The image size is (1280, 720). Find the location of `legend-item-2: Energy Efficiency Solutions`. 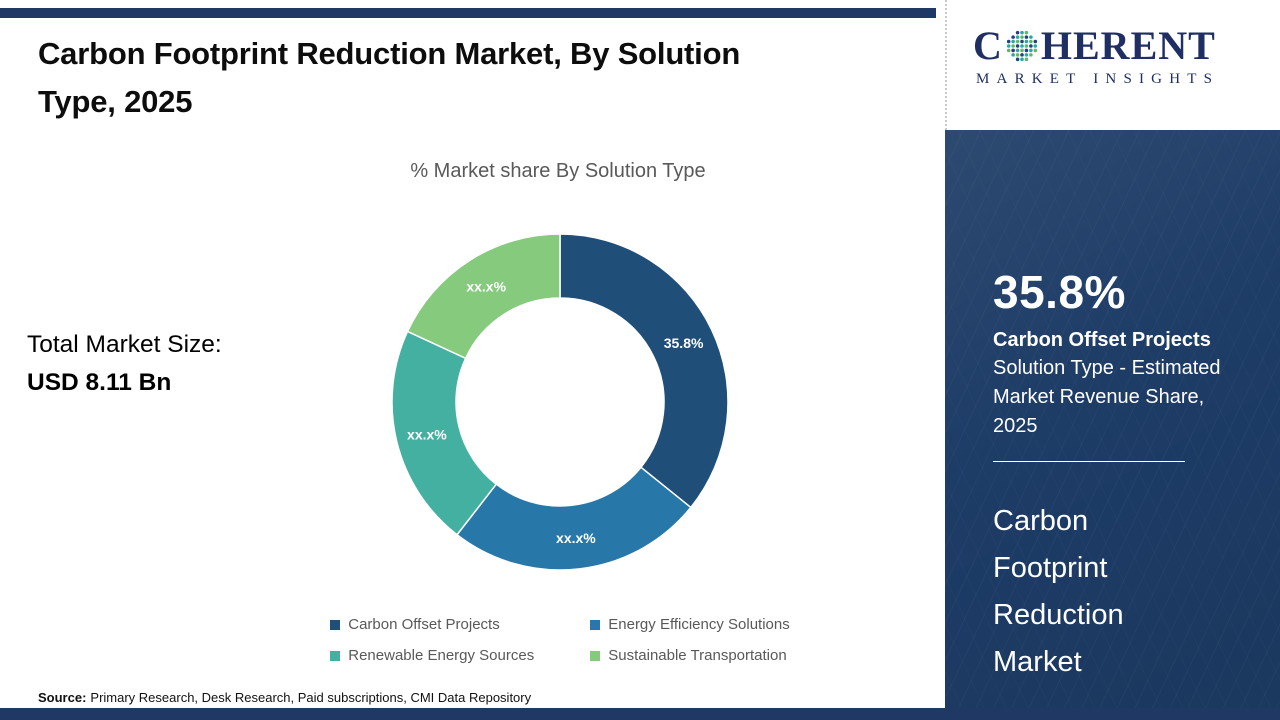

legend-item-2: Energy Efficiency Solutions is located at coordinates (690, 624).